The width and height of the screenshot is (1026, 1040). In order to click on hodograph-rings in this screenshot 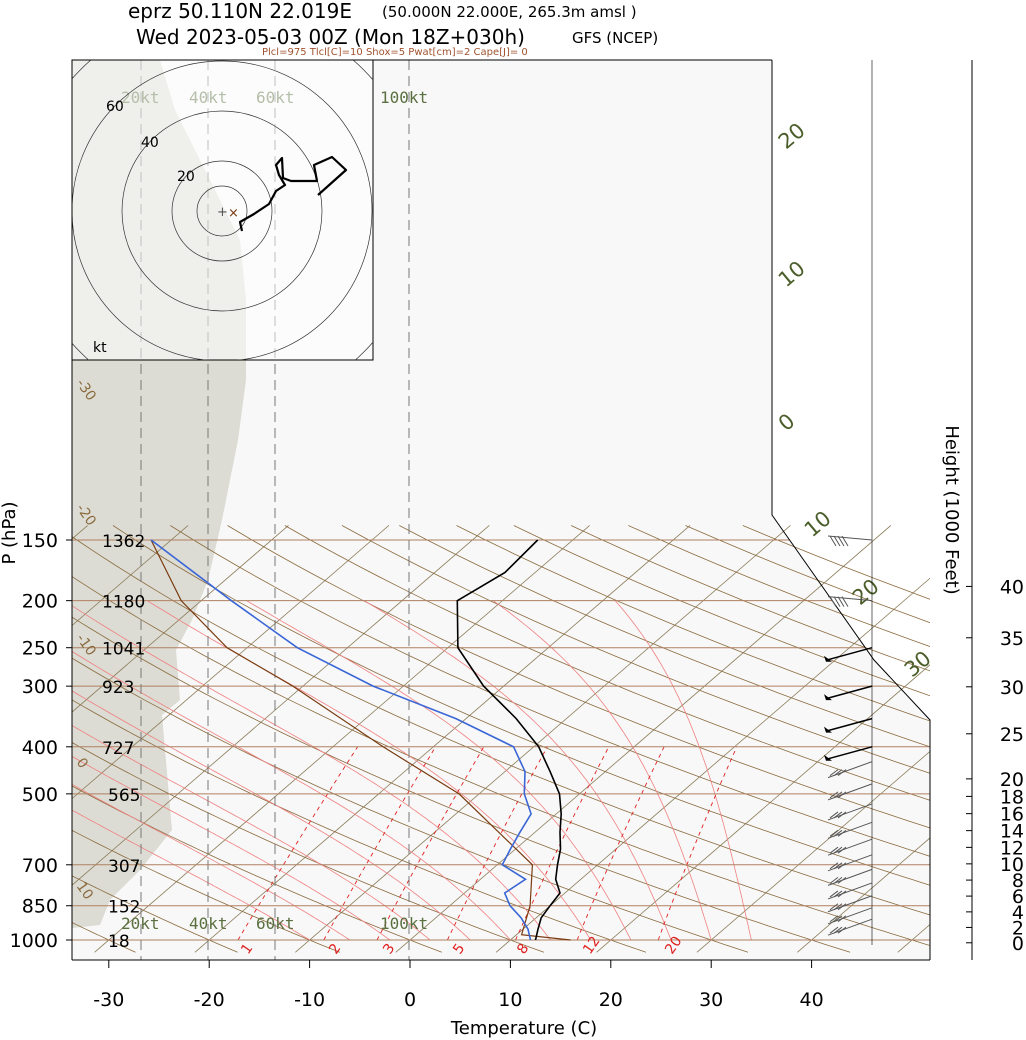, I will do `click(222, 210)`.